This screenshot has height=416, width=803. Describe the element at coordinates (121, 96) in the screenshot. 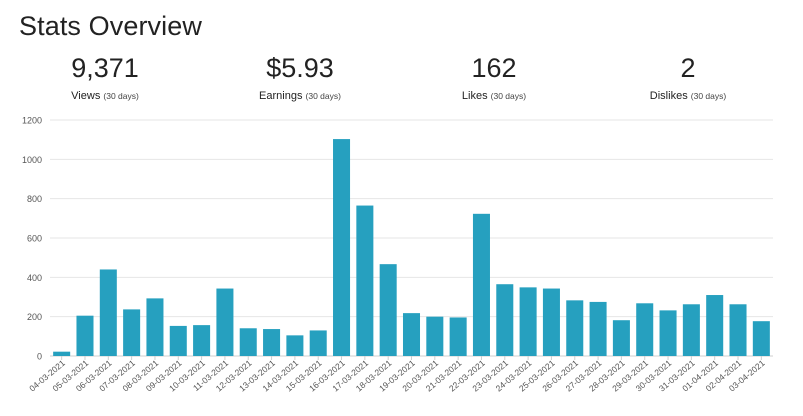

I see `stat-views-period: (30 days)` at that location.